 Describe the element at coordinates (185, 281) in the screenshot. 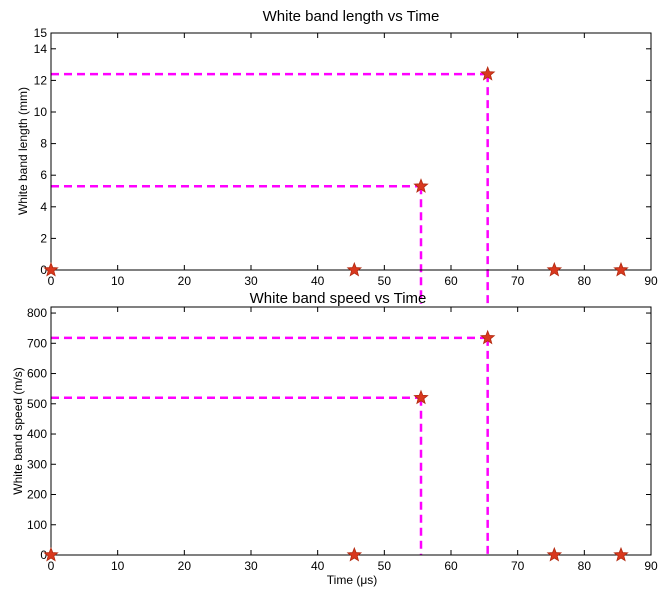

I see `length-x-tick-label: 20` at that location.